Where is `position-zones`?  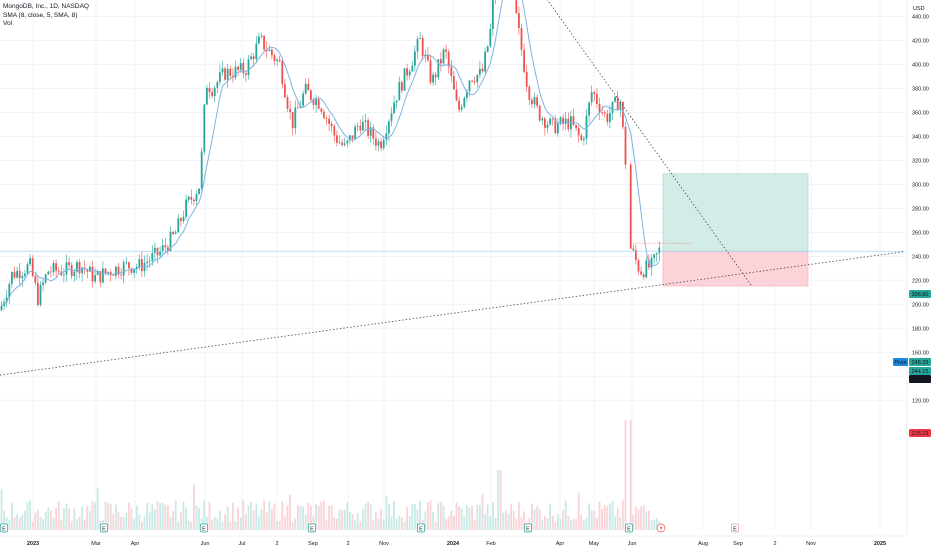 position-zones is located at coordinates (735, 230).